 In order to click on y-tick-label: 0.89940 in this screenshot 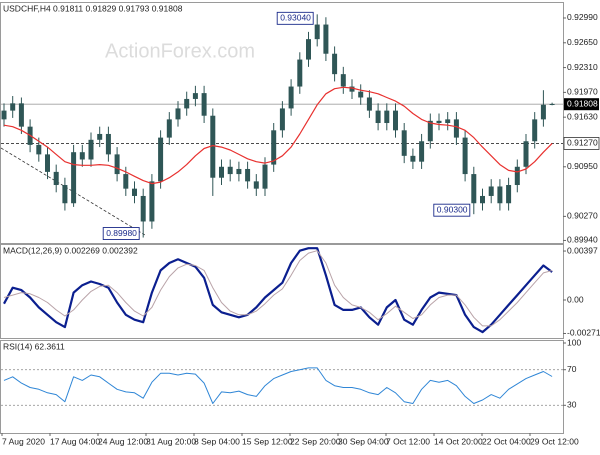, I will do `click(582, 240)`.